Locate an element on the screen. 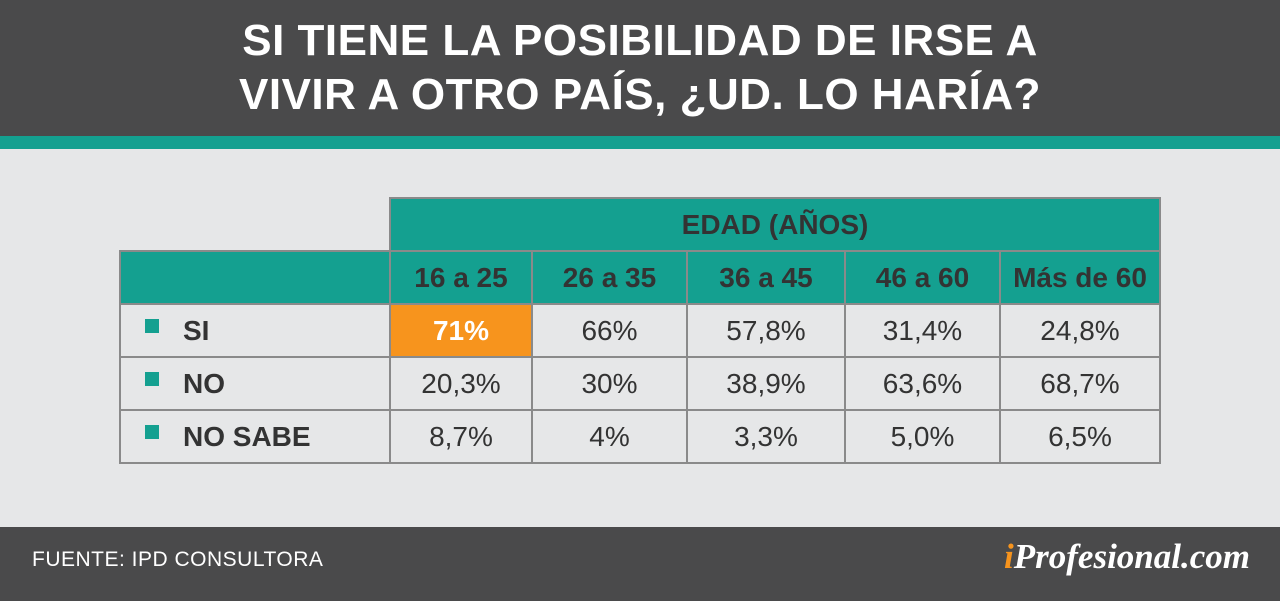 This screenshot has height=601, width=1280. row-label-cell: NO is located at coordinates (255, 383).